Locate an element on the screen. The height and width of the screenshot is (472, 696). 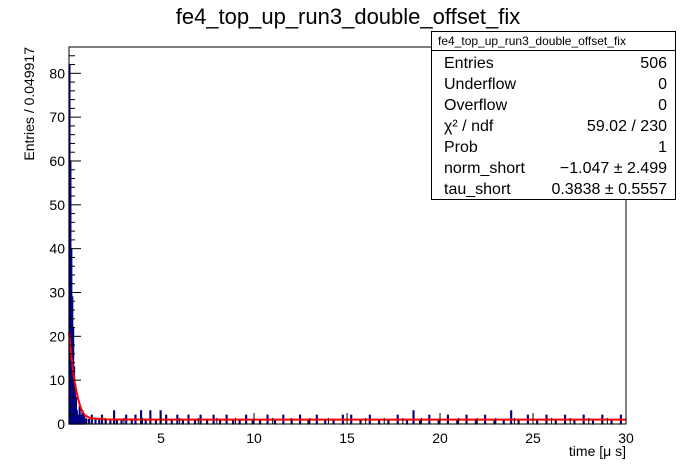
chart-title: fe4_top_up_run3_double_offset_fix is located at coordinates (348, 16).